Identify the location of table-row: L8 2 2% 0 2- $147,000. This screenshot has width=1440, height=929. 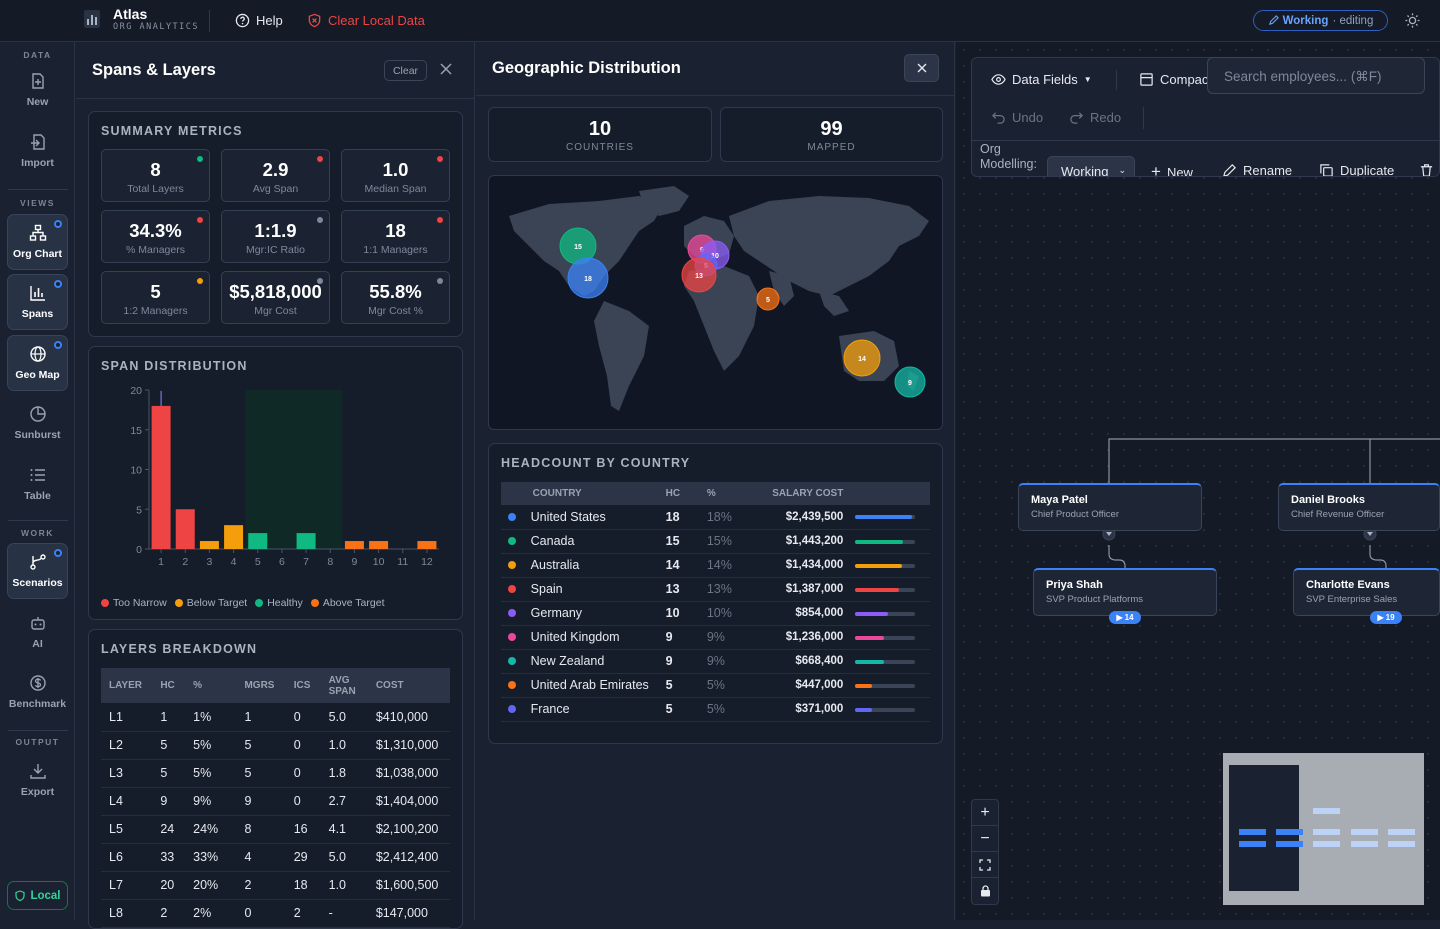
(275, 913).